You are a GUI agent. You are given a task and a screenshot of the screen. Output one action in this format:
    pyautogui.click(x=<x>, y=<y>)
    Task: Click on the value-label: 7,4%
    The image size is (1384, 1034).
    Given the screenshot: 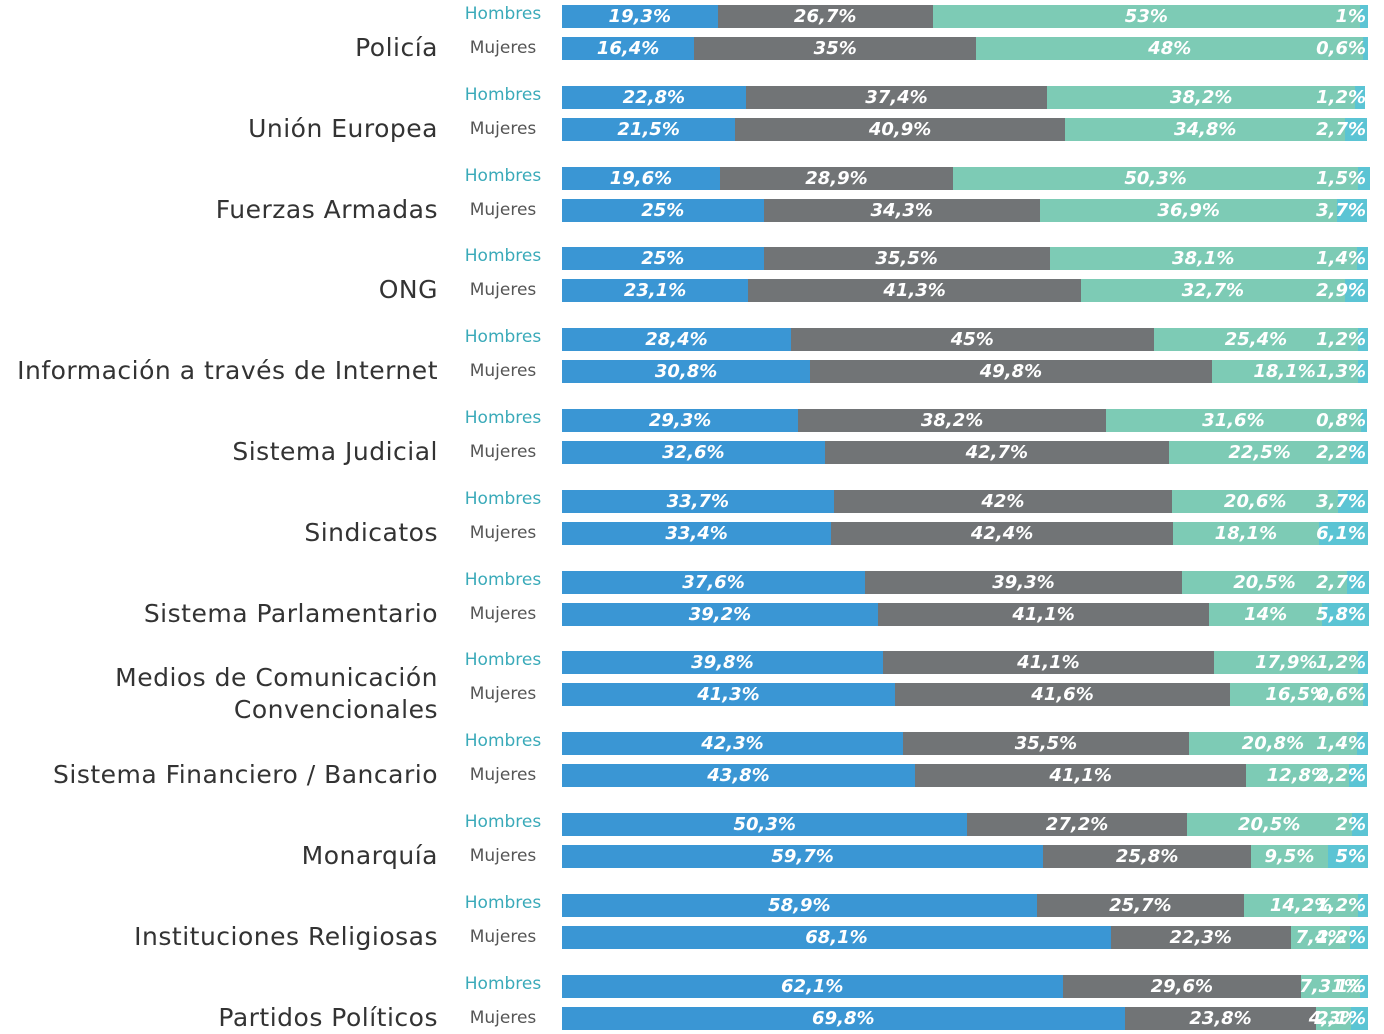 What is the action you would take?
    pyautogui.click(x=1320, y=937)
    